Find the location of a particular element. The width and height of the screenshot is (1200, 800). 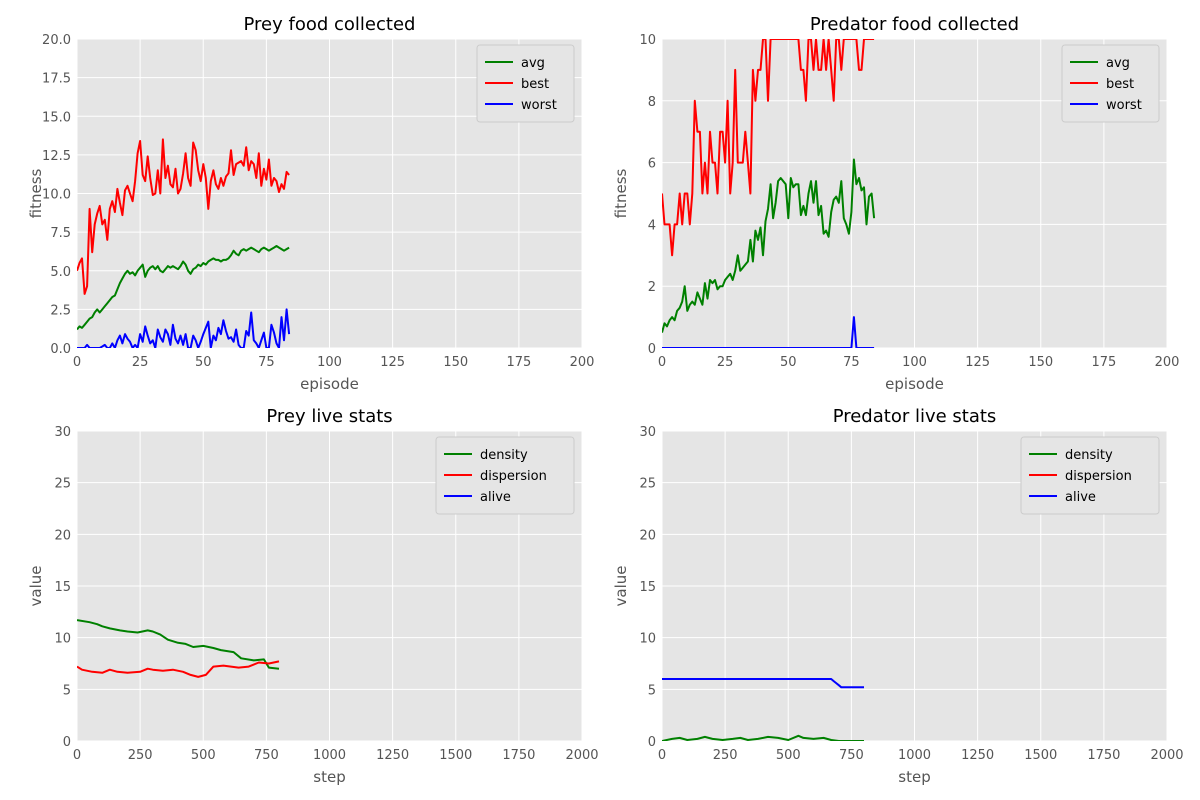

y-tick-label: 7.5 is located at coordinates (60, 233).